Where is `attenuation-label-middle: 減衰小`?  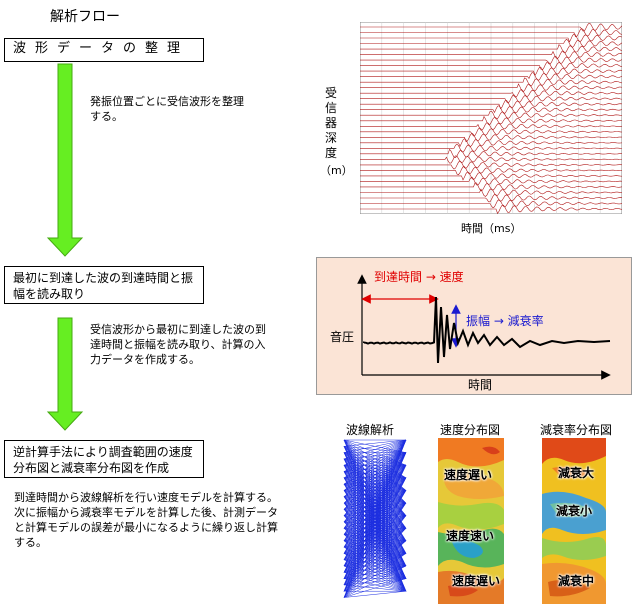
attenuation-label-middle: 減衰小 is located at coordinates (574, 511).